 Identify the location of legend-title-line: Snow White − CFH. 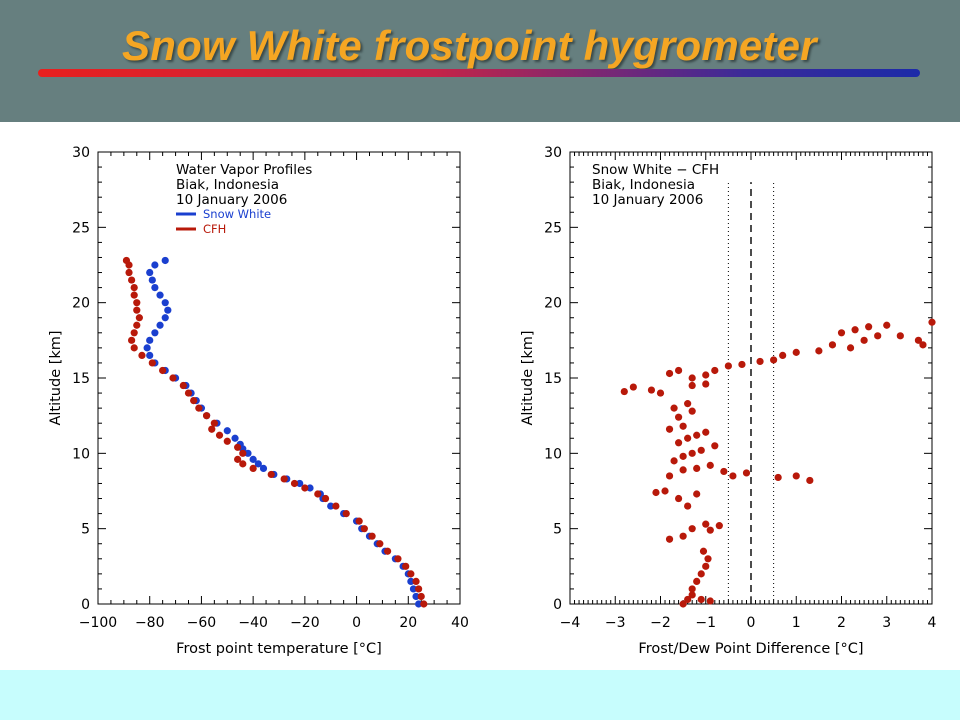
(655, 170).